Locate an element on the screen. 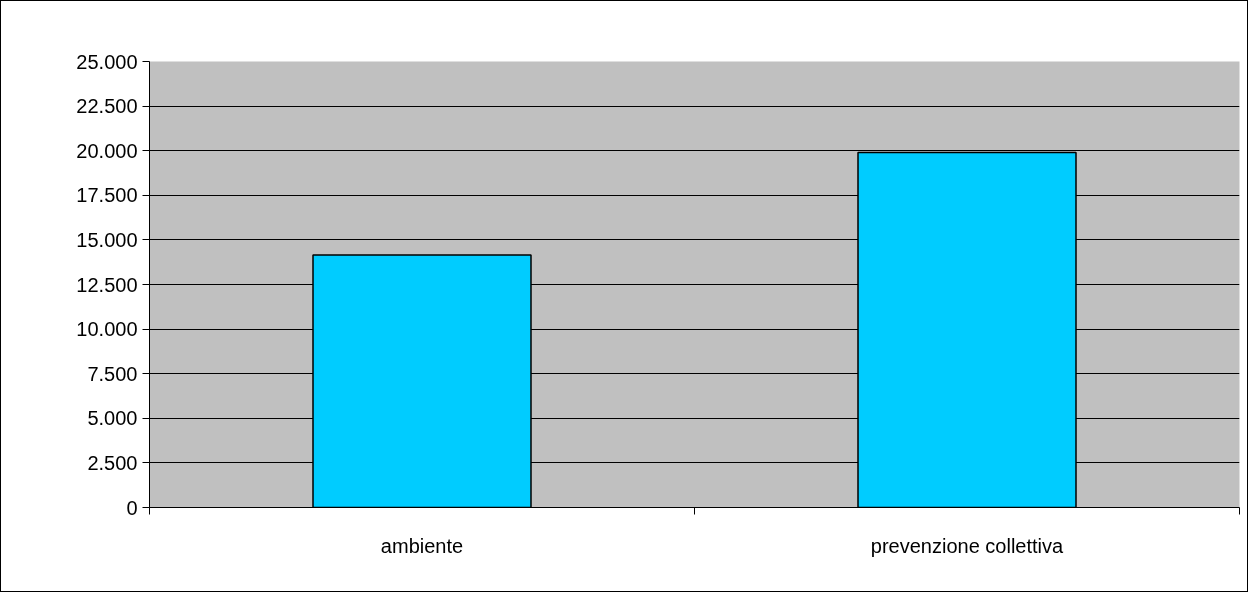 The width and height of the screenshot is (1250, 594). y-tick-label: 0 is located at coordinates (132, 507).